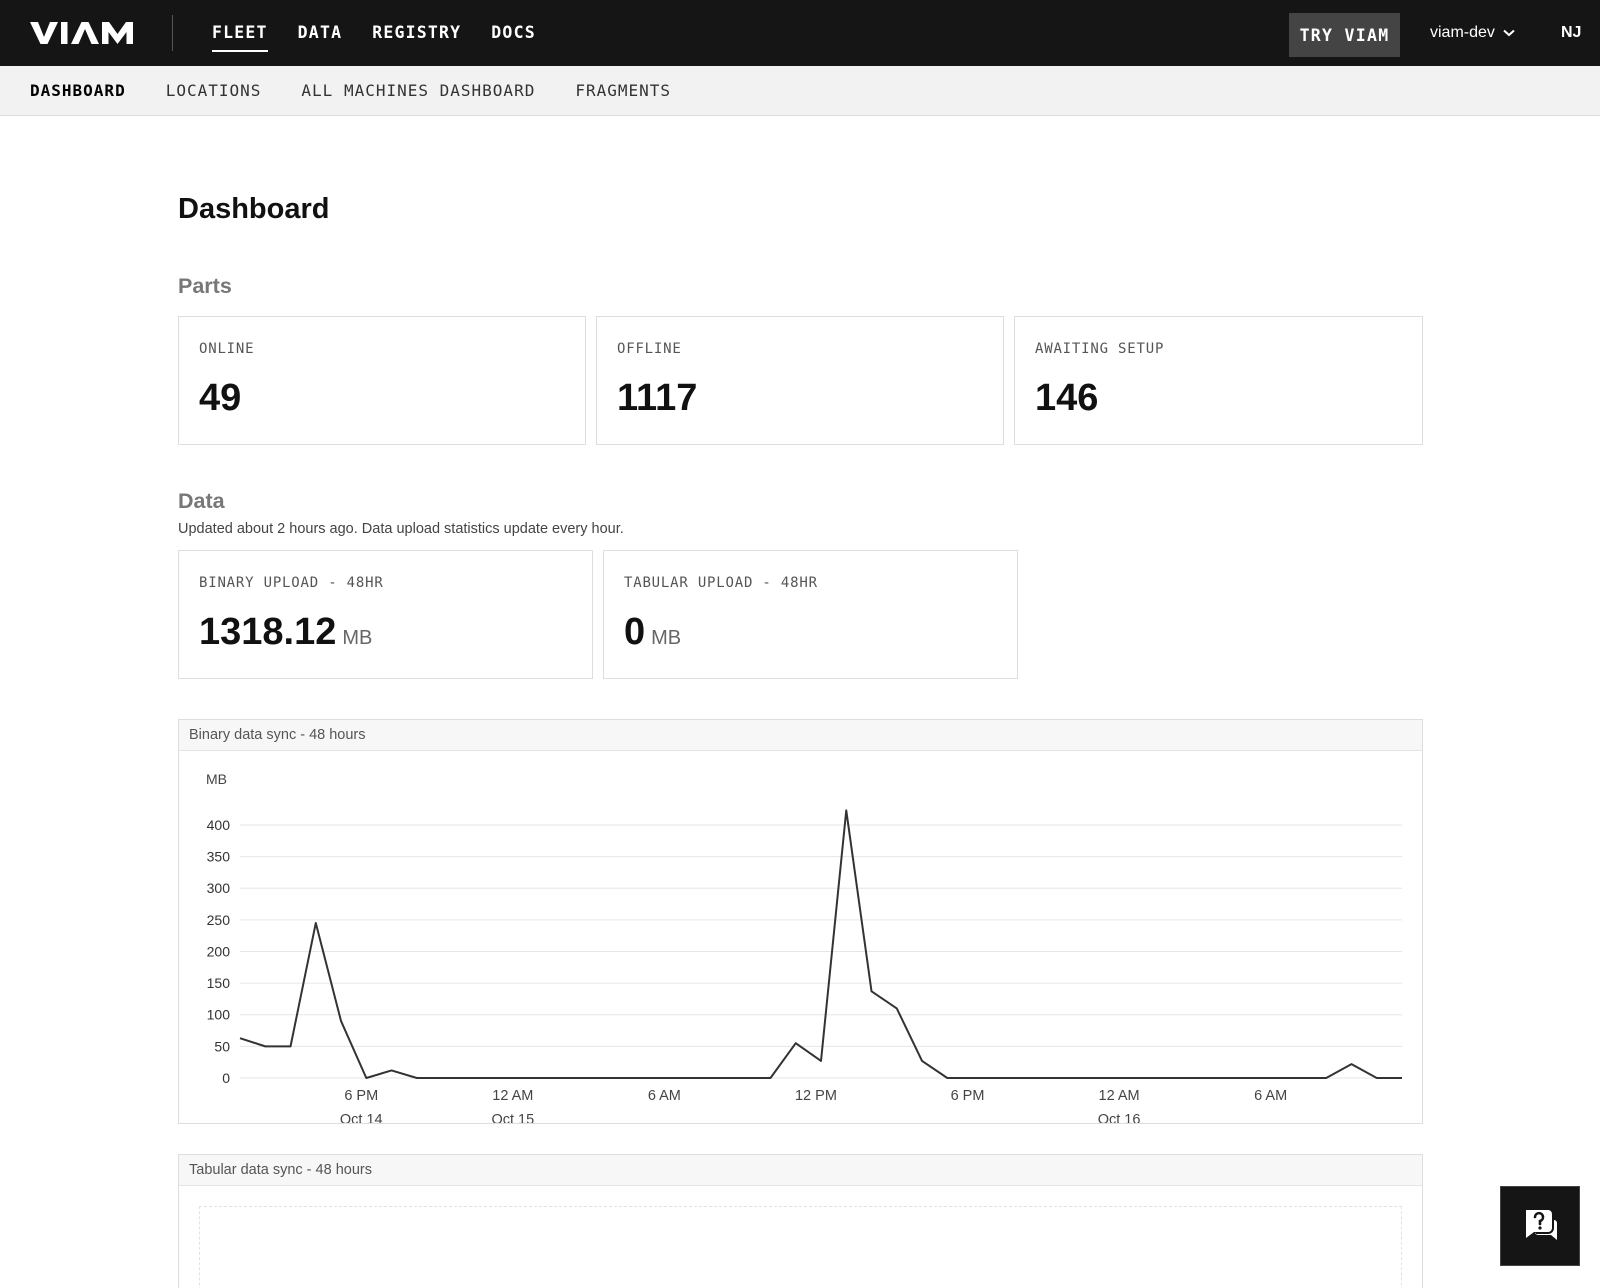 The image size is (1600, 1288). Describe the element at coordinates (657, 398) in the screenshot. I see `offline-value: 1117` at that location.